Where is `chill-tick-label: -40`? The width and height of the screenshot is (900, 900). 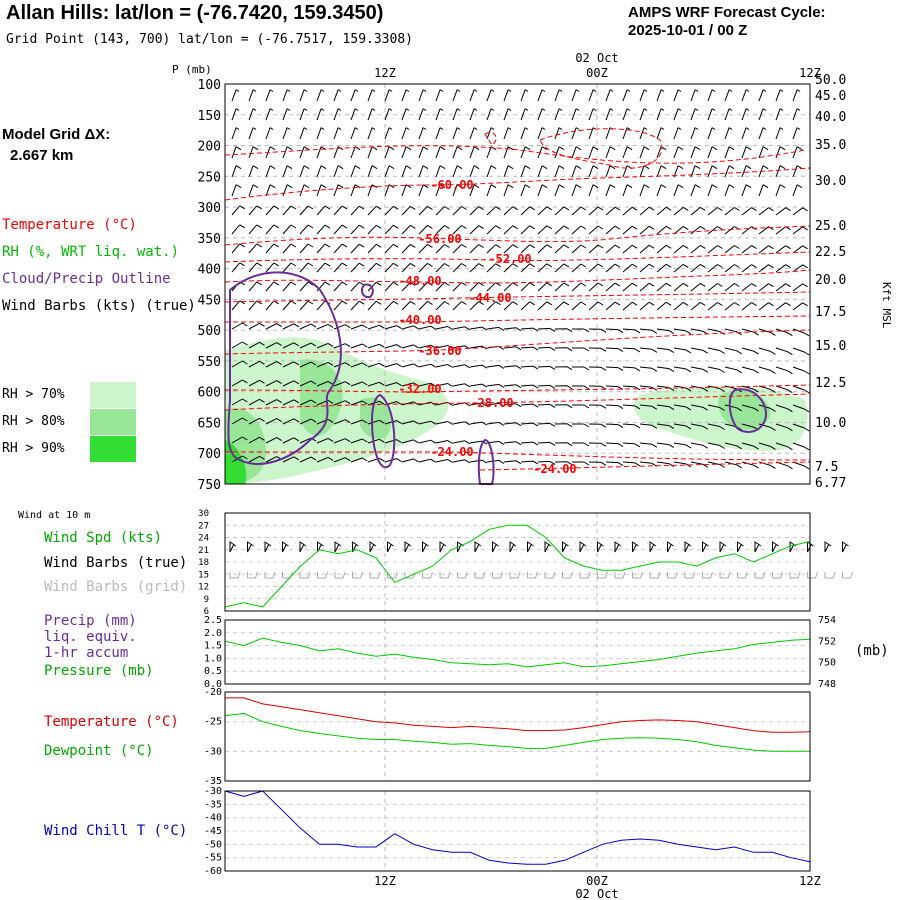
chill-tick-label: -40 is located at coordinates (213, 818).